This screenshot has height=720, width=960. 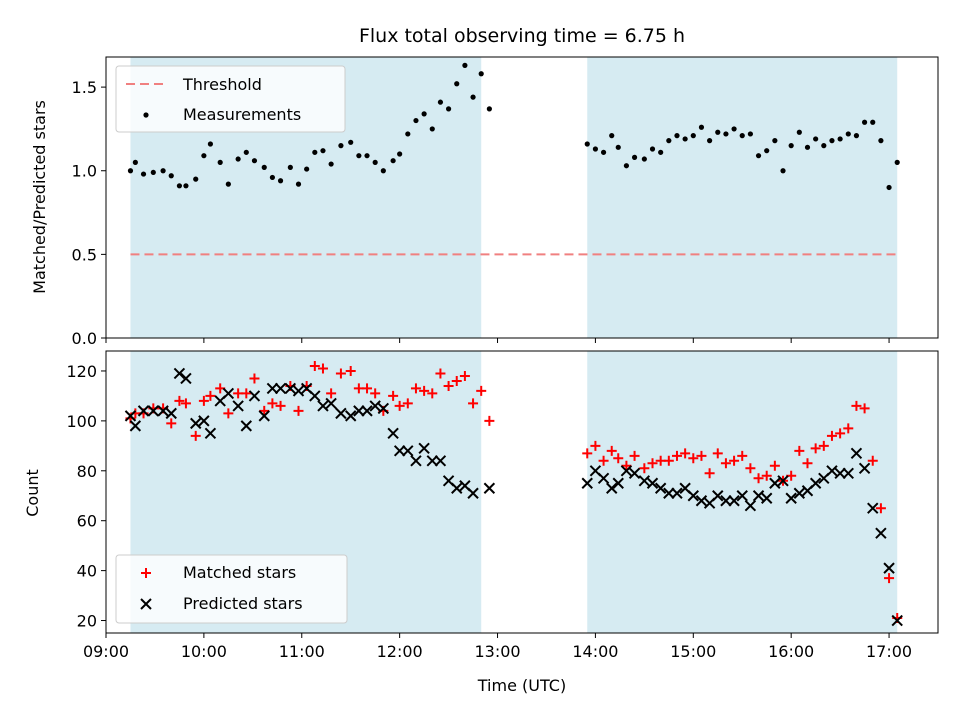 I want to click on legend-measurements-swatch, so click(x=146, y=115).